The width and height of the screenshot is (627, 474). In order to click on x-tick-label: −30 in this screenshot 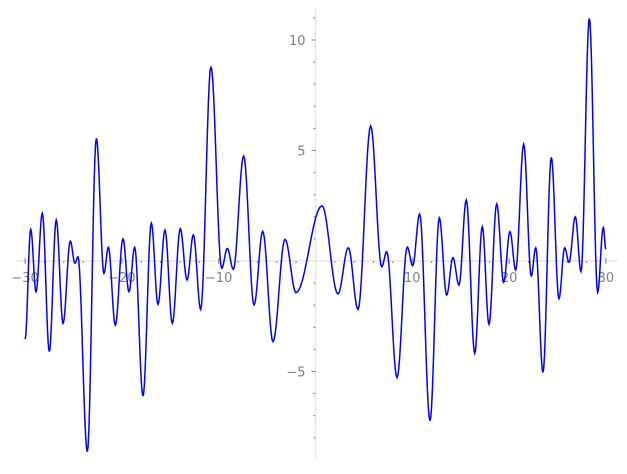, I will do `click(24, 278)`.